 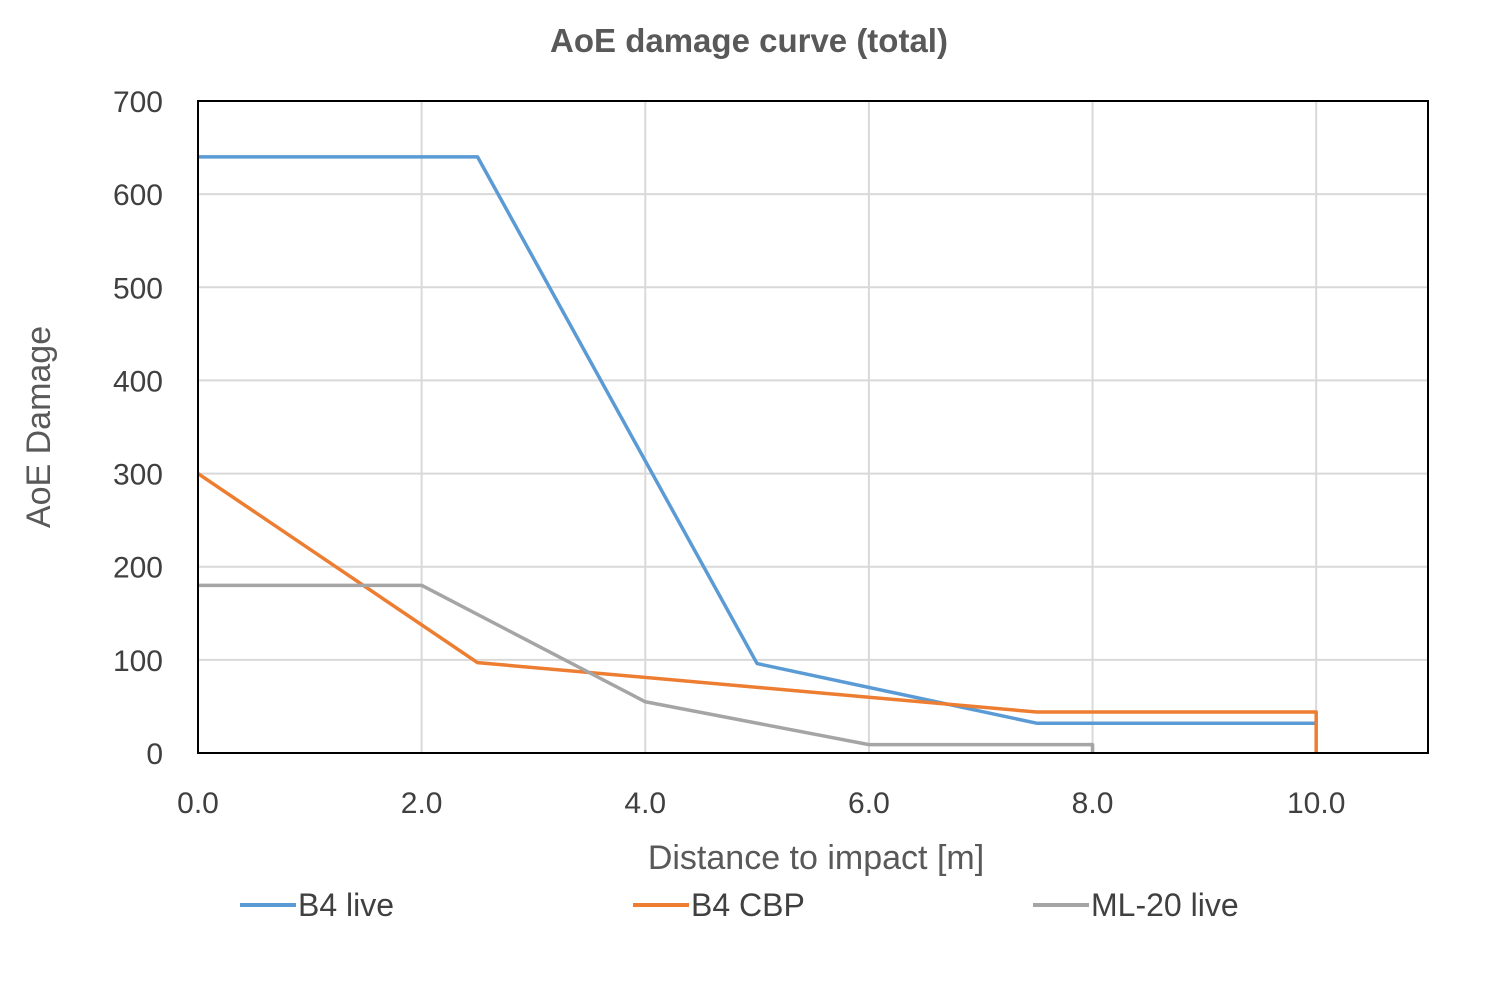 I want to click on x-tick-label: 2.0, so click(x=422, y=803).